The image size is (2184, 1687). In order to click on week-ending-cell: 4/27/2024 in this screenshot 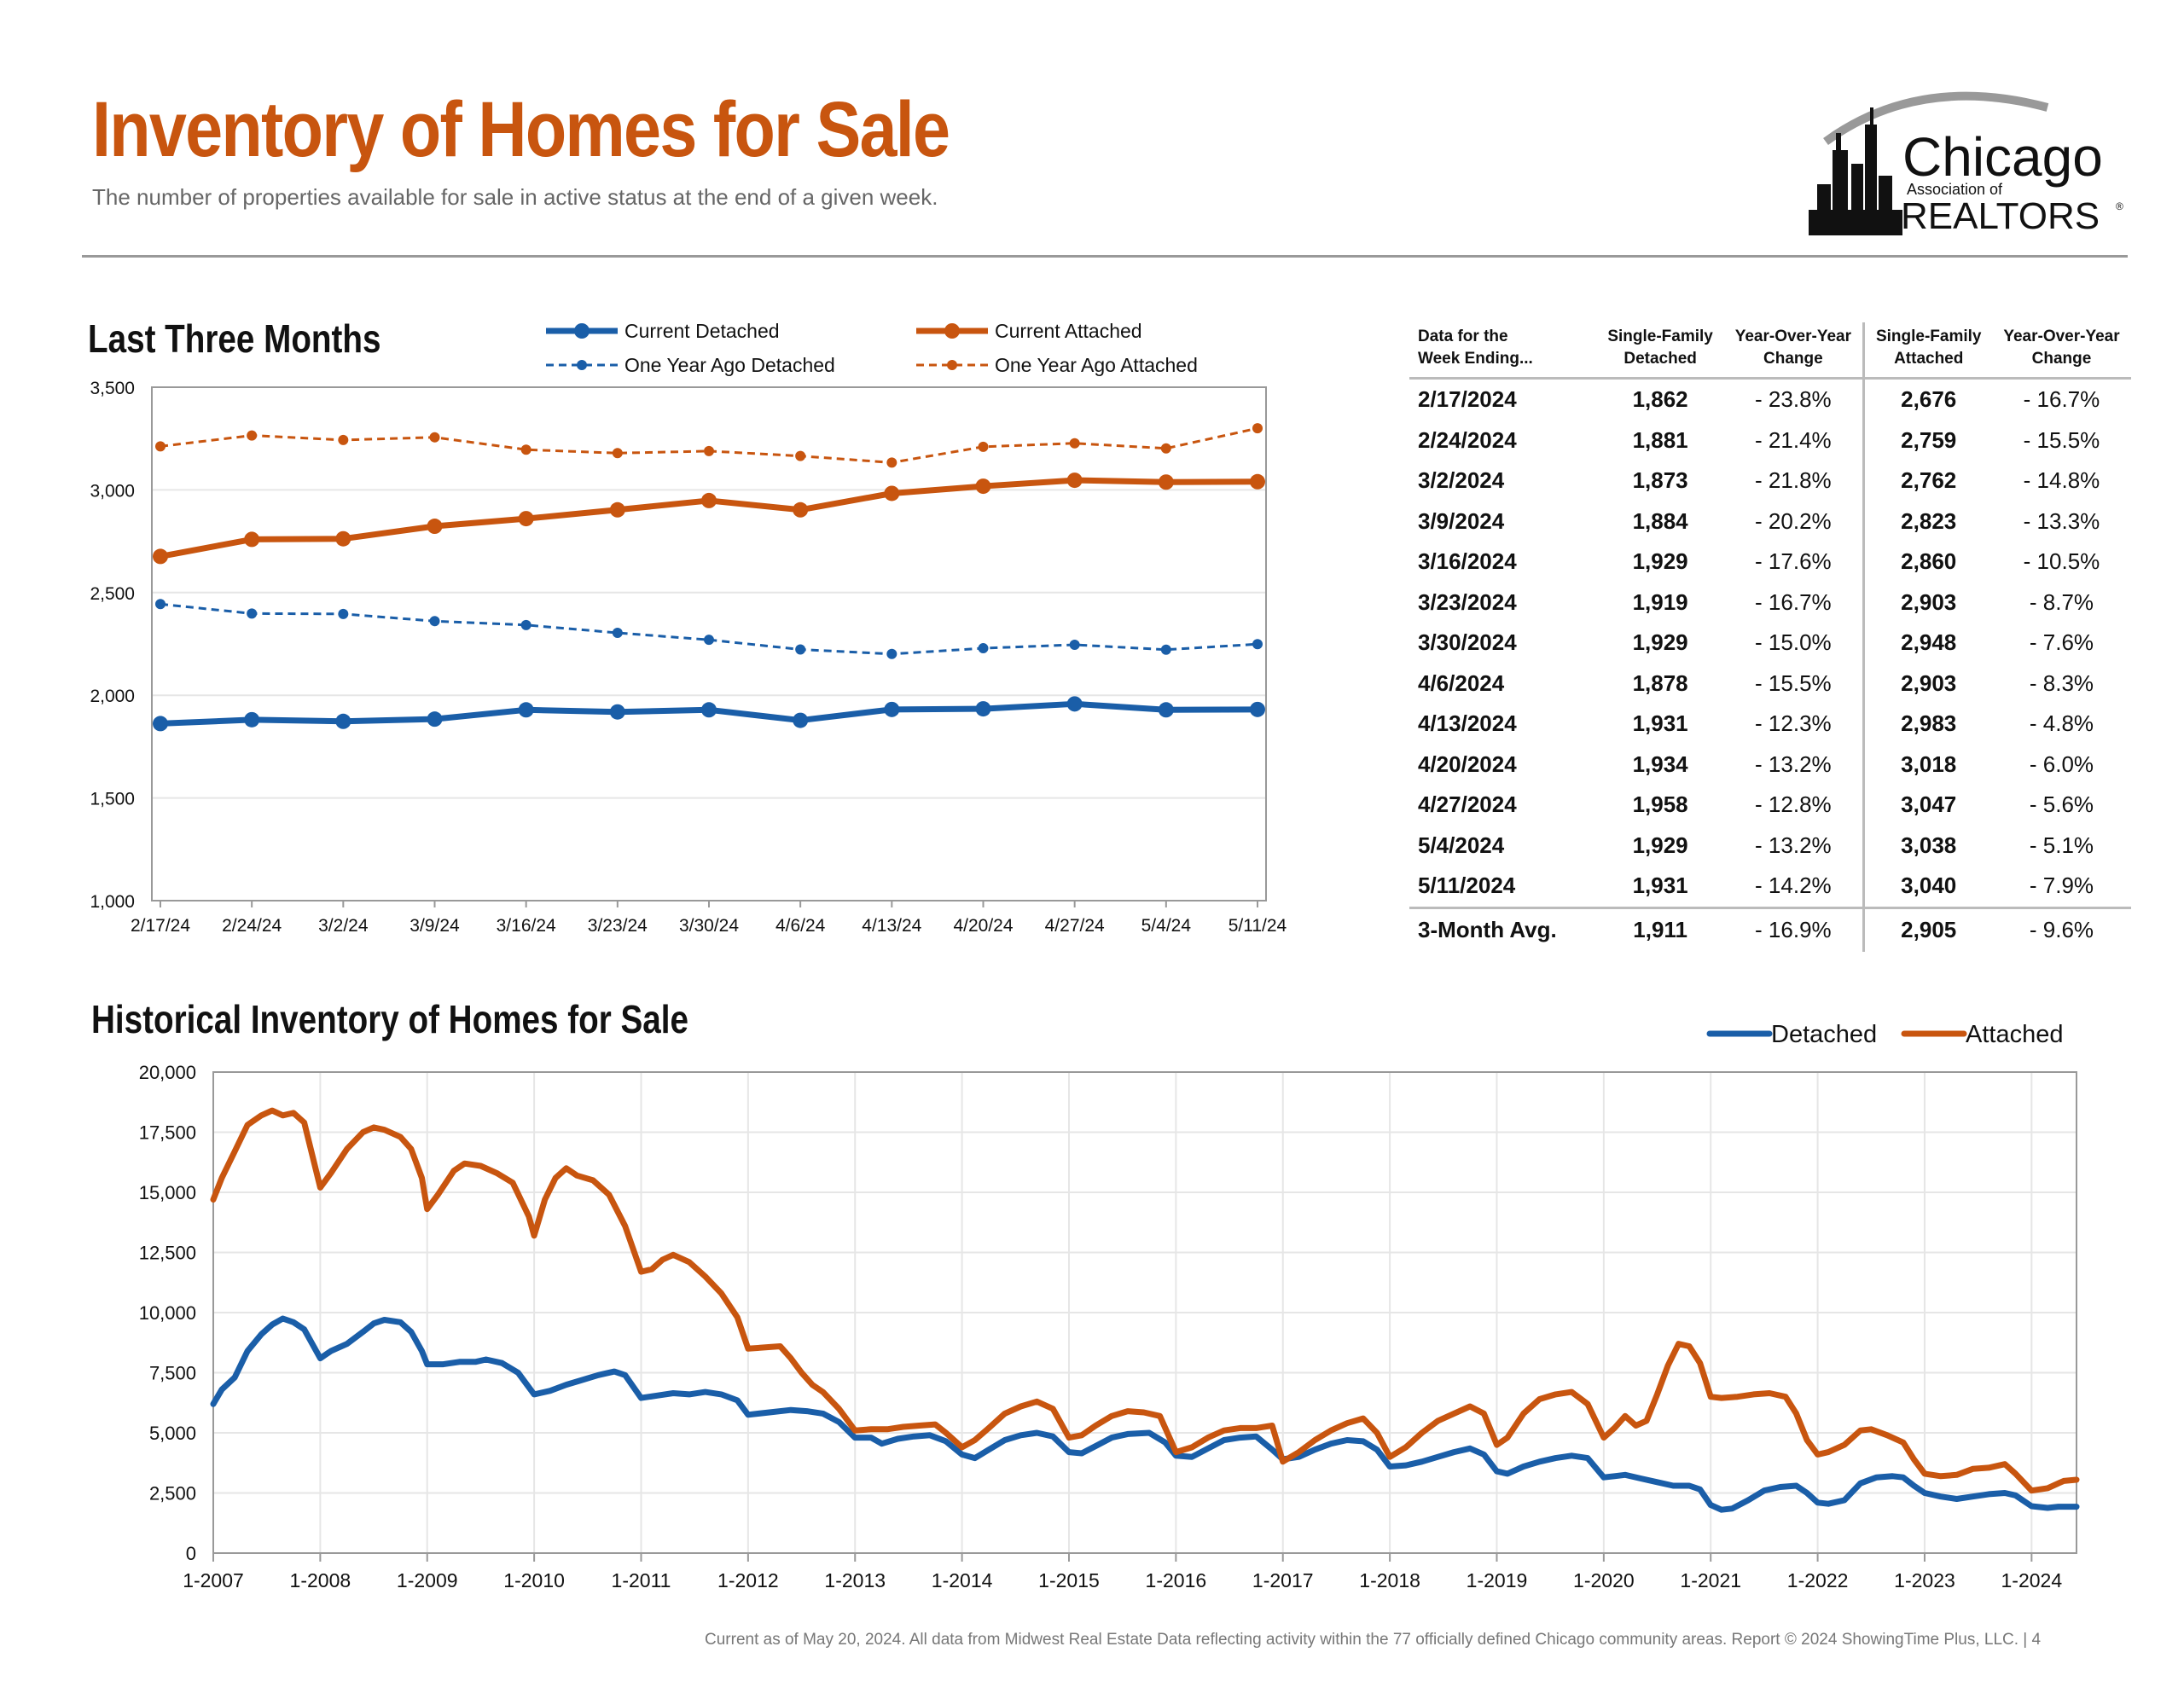, I will do `click(1468, 805)`.